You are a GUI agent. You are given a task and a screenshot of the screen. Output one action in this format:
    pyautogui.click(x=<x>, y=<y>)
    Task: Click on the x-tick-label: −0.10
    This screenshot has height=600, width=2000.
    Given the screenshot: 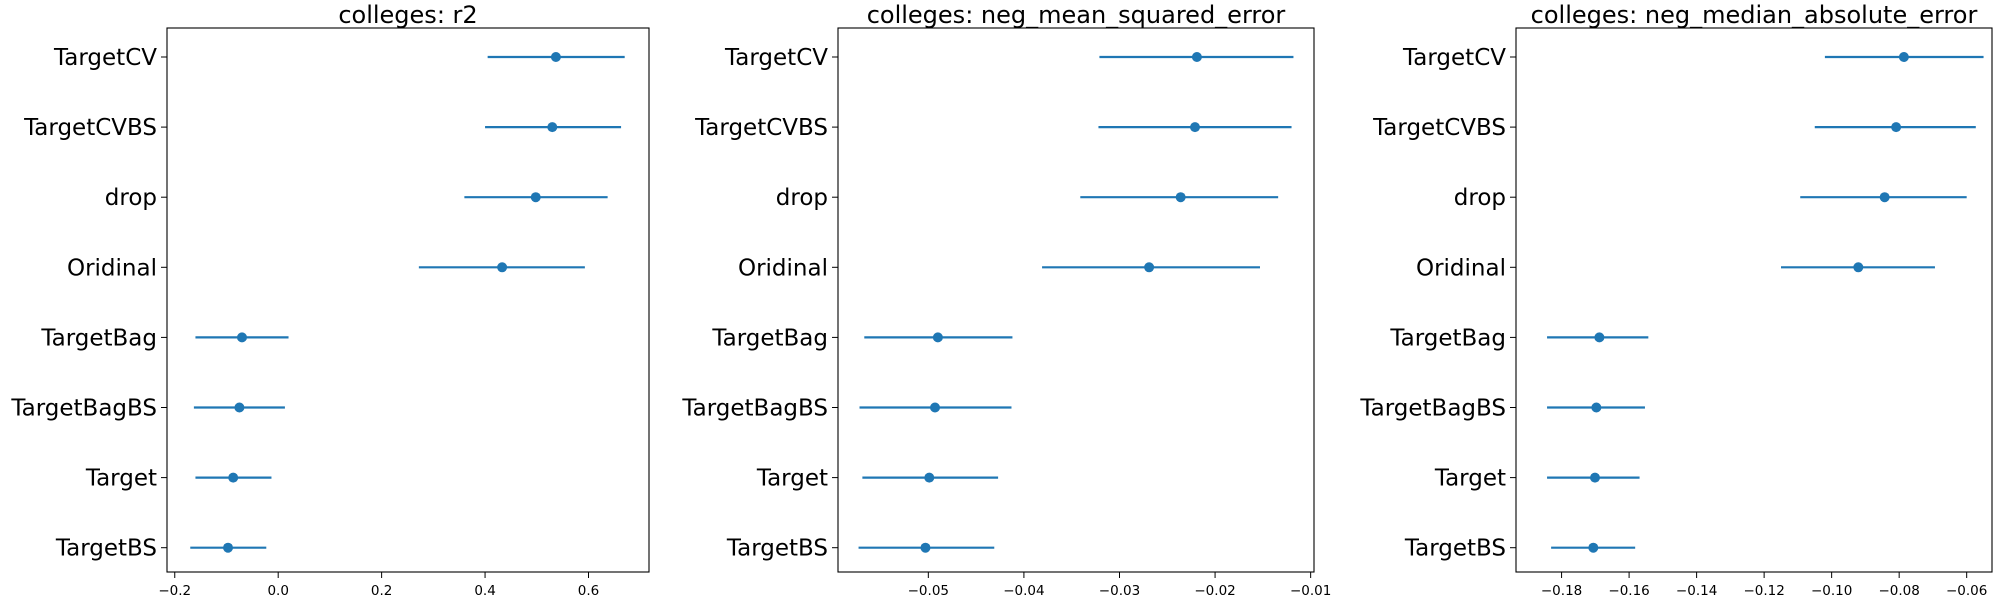 What is the action you would take?
    pyautogui.click(x=1831, y=591)
    